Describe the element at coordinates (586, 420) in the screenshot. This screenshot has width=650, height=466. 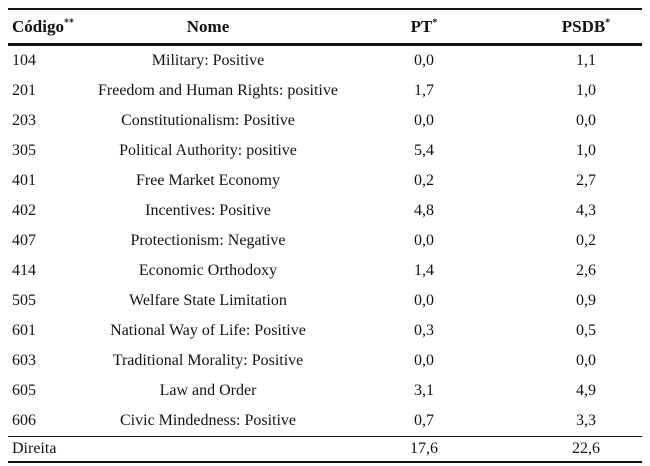
I see `cell-psdb: 3,3` at that location.